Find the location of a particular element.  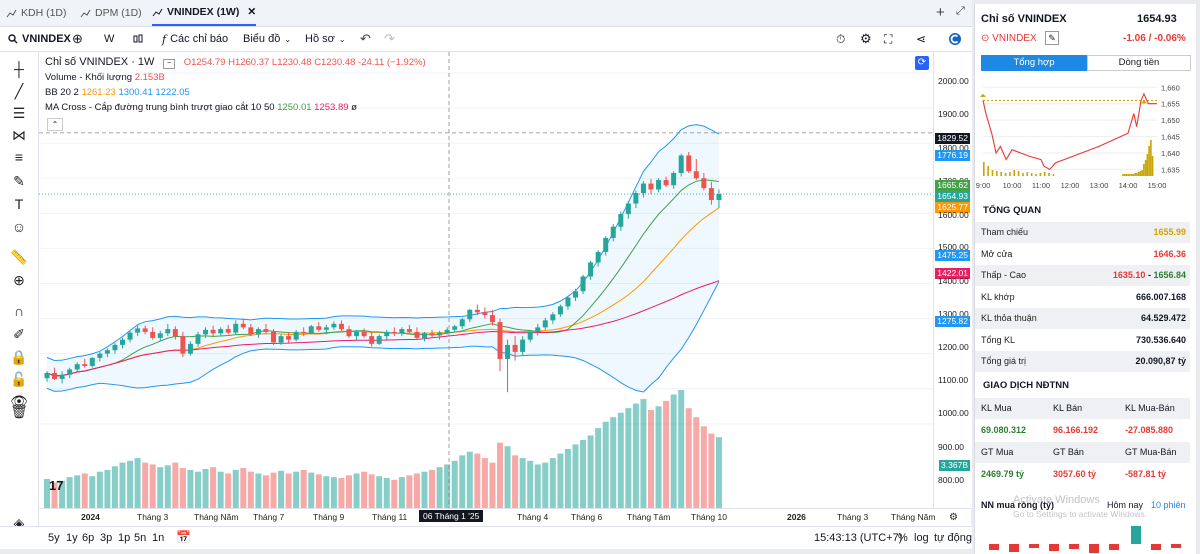

time-label: Tháng Tám is located at coordinates (649, 517).